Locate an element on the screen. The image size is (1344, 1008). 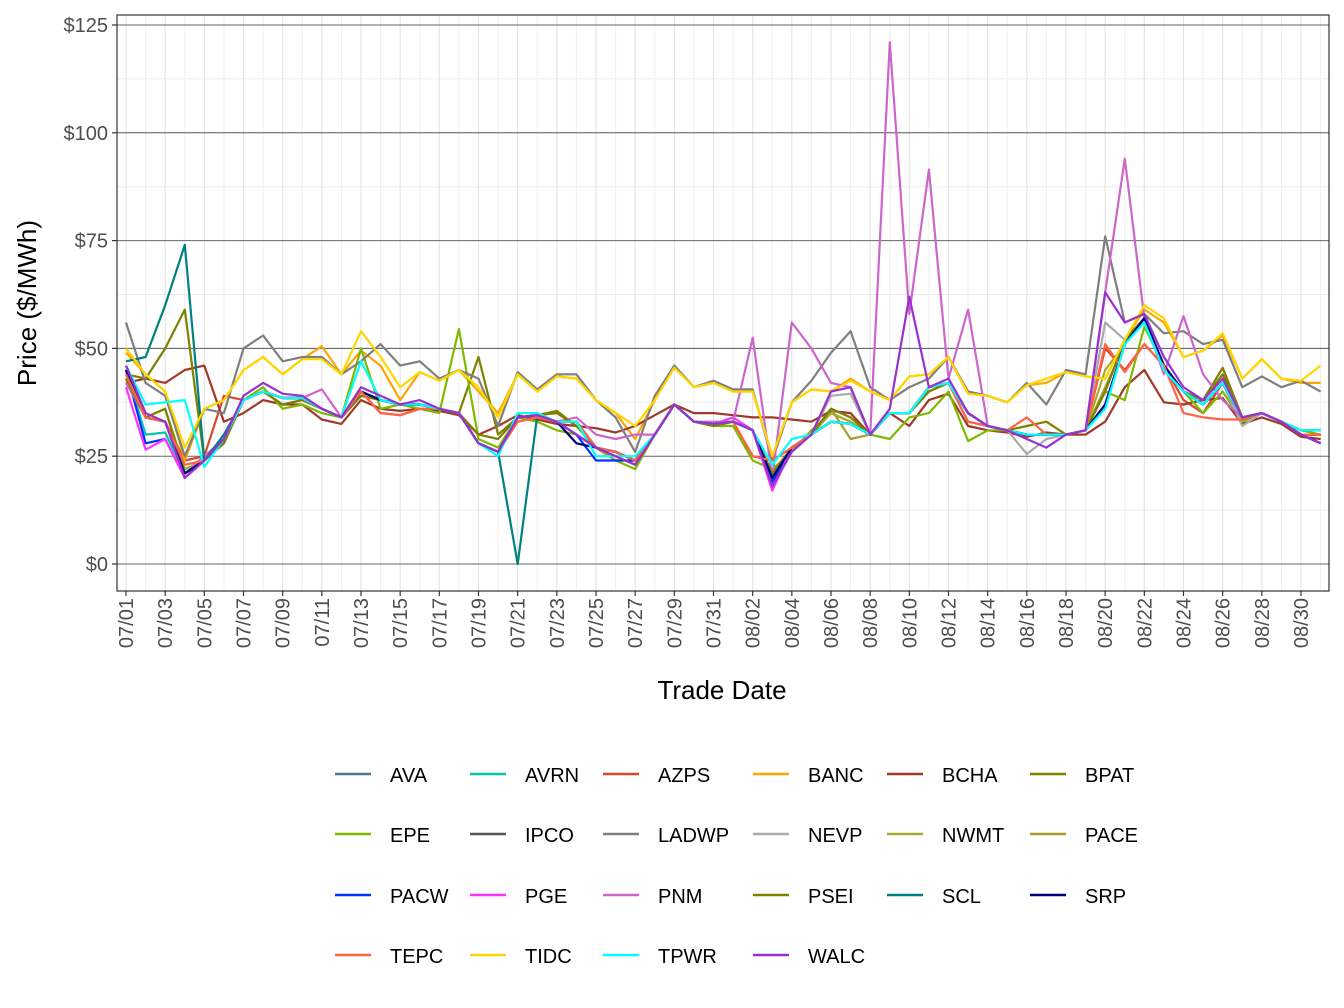
y-tick-label: $75 is located at coordinates (91, 242).